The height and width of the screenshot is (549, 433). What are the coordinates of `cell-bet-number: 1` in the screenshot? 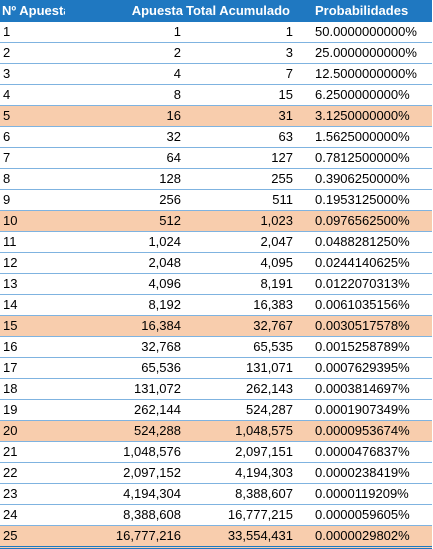 It's located at (7, 31).